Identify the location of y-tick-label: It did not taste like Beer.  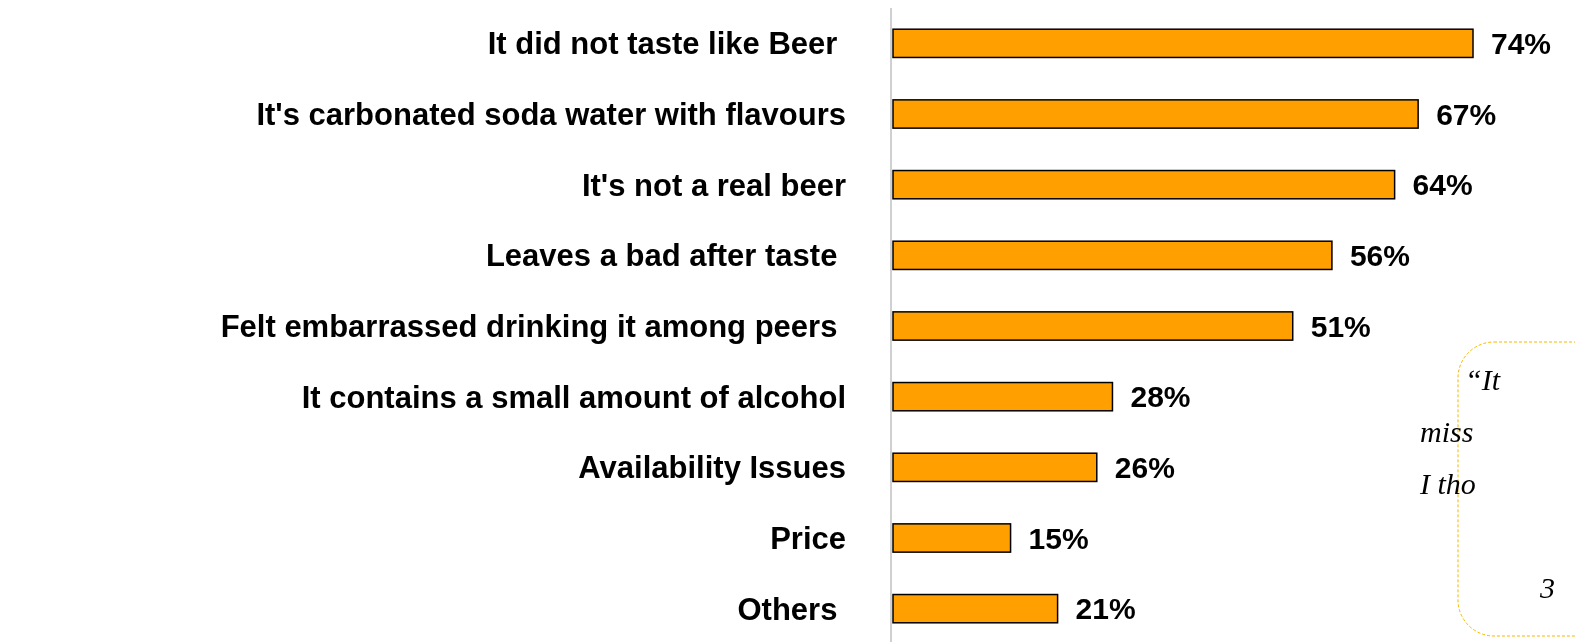
(666, 44).